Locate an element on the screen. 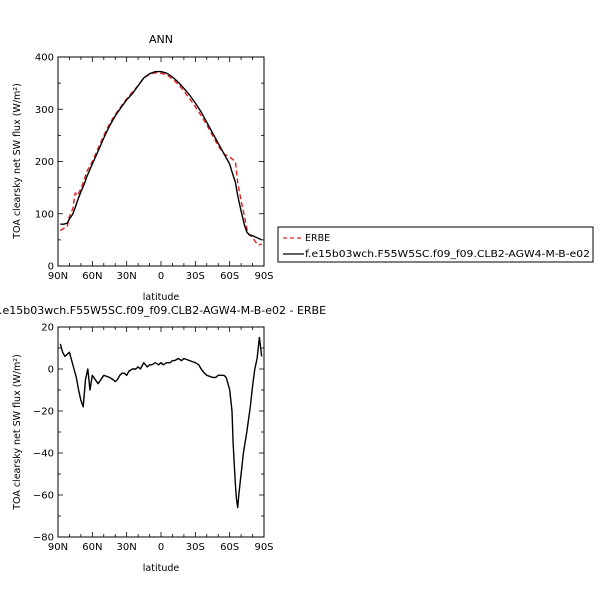  top-y-tick-label: 300 is located at coordinates (44, 110).